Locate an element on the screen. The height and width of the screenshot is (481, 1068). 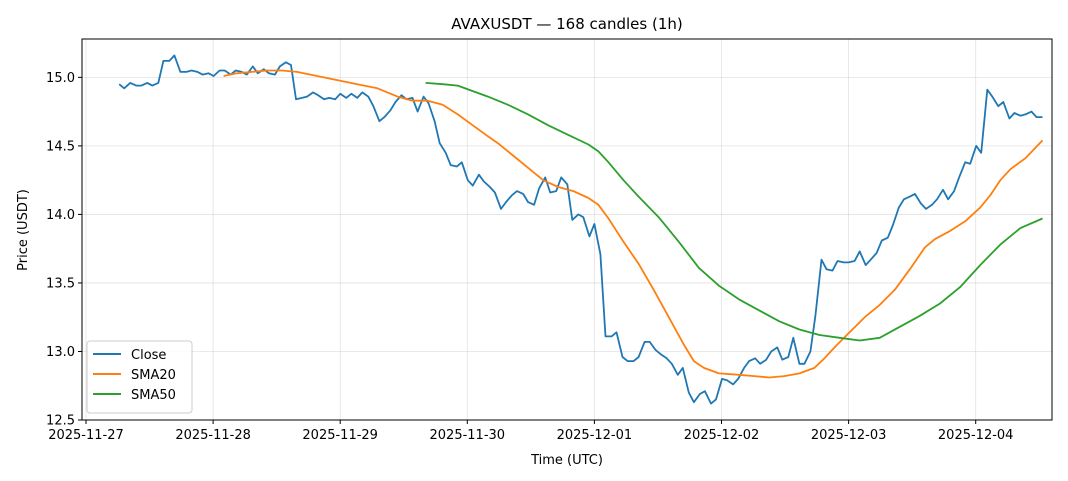
legend: Close SMA20 SMA50 is located at coordinates (139, 377).